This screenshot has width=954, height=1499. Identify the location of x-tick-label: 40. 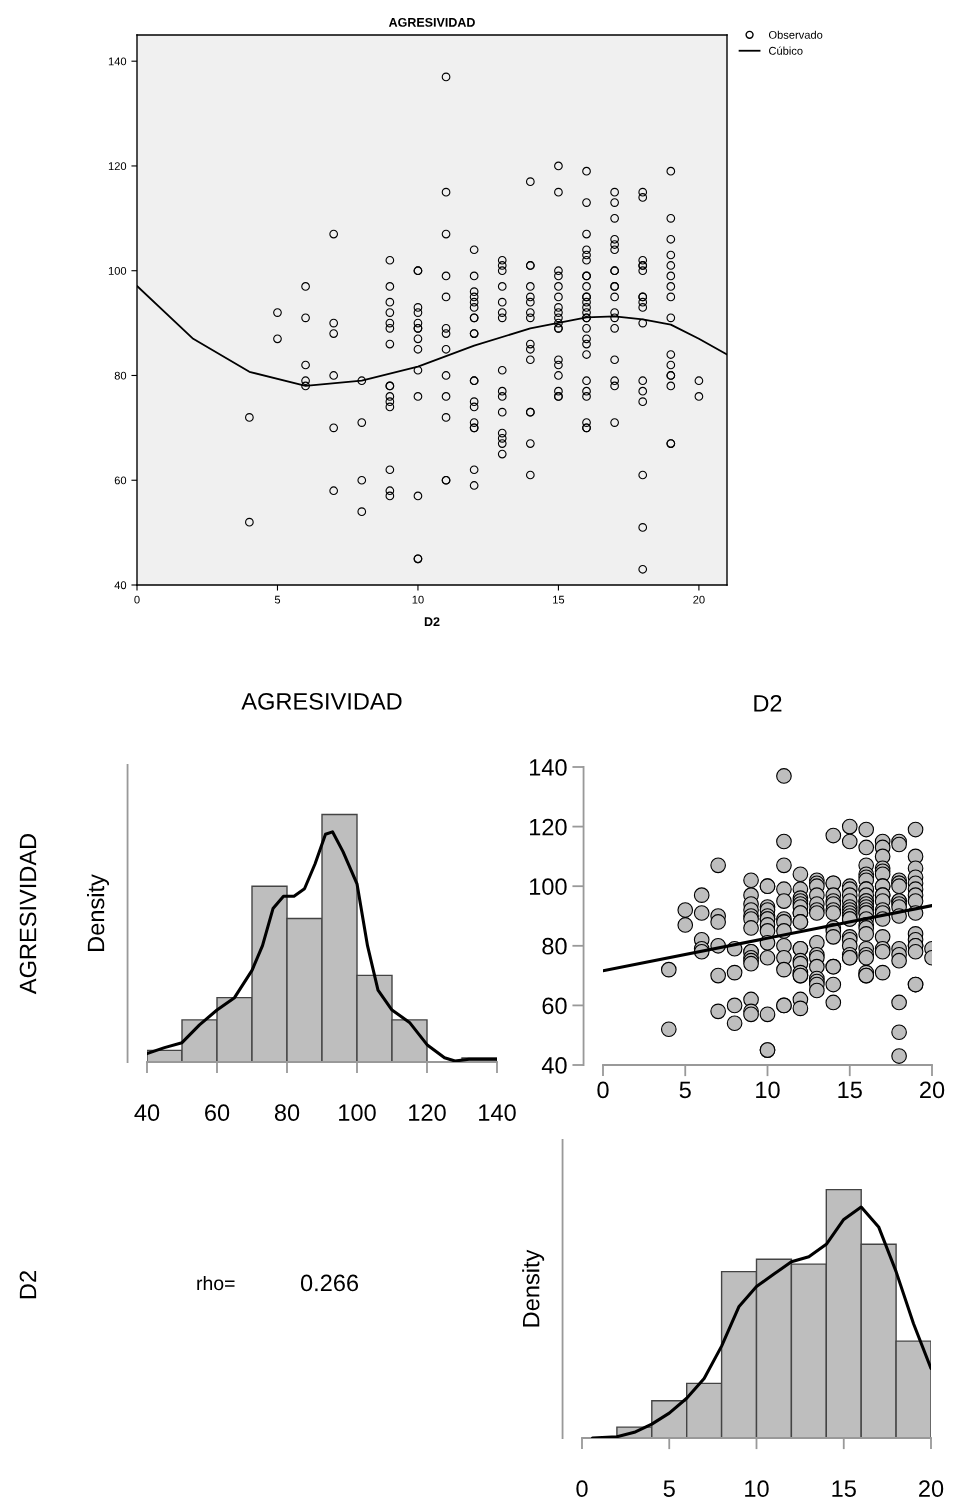
(147, 1113).